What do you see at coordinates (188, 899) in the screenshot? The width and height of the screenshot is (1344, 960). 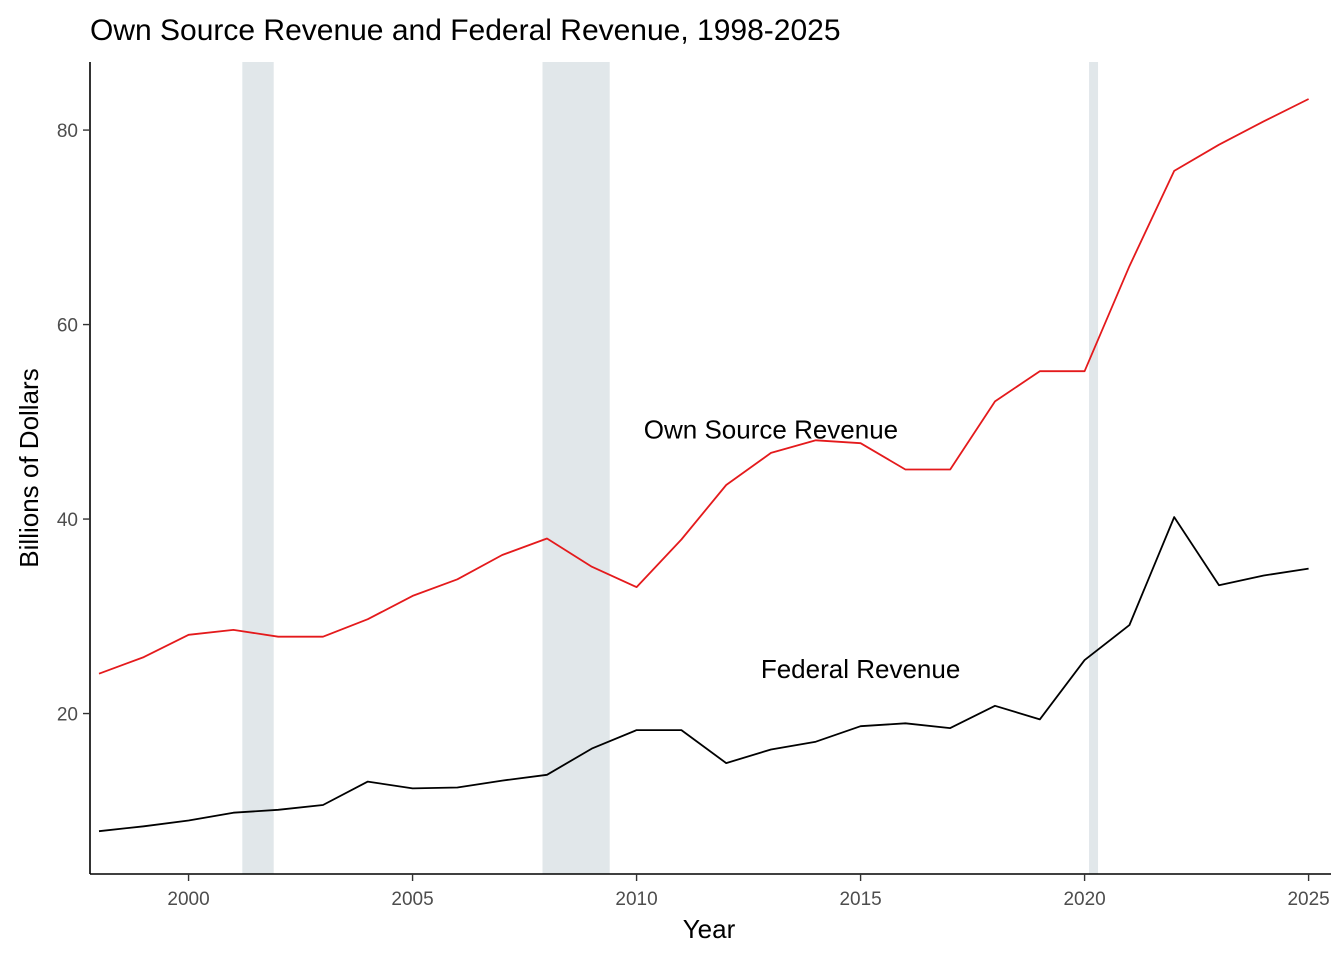 I see `x-tick-label: 2000` at bounding box center [188, 899].